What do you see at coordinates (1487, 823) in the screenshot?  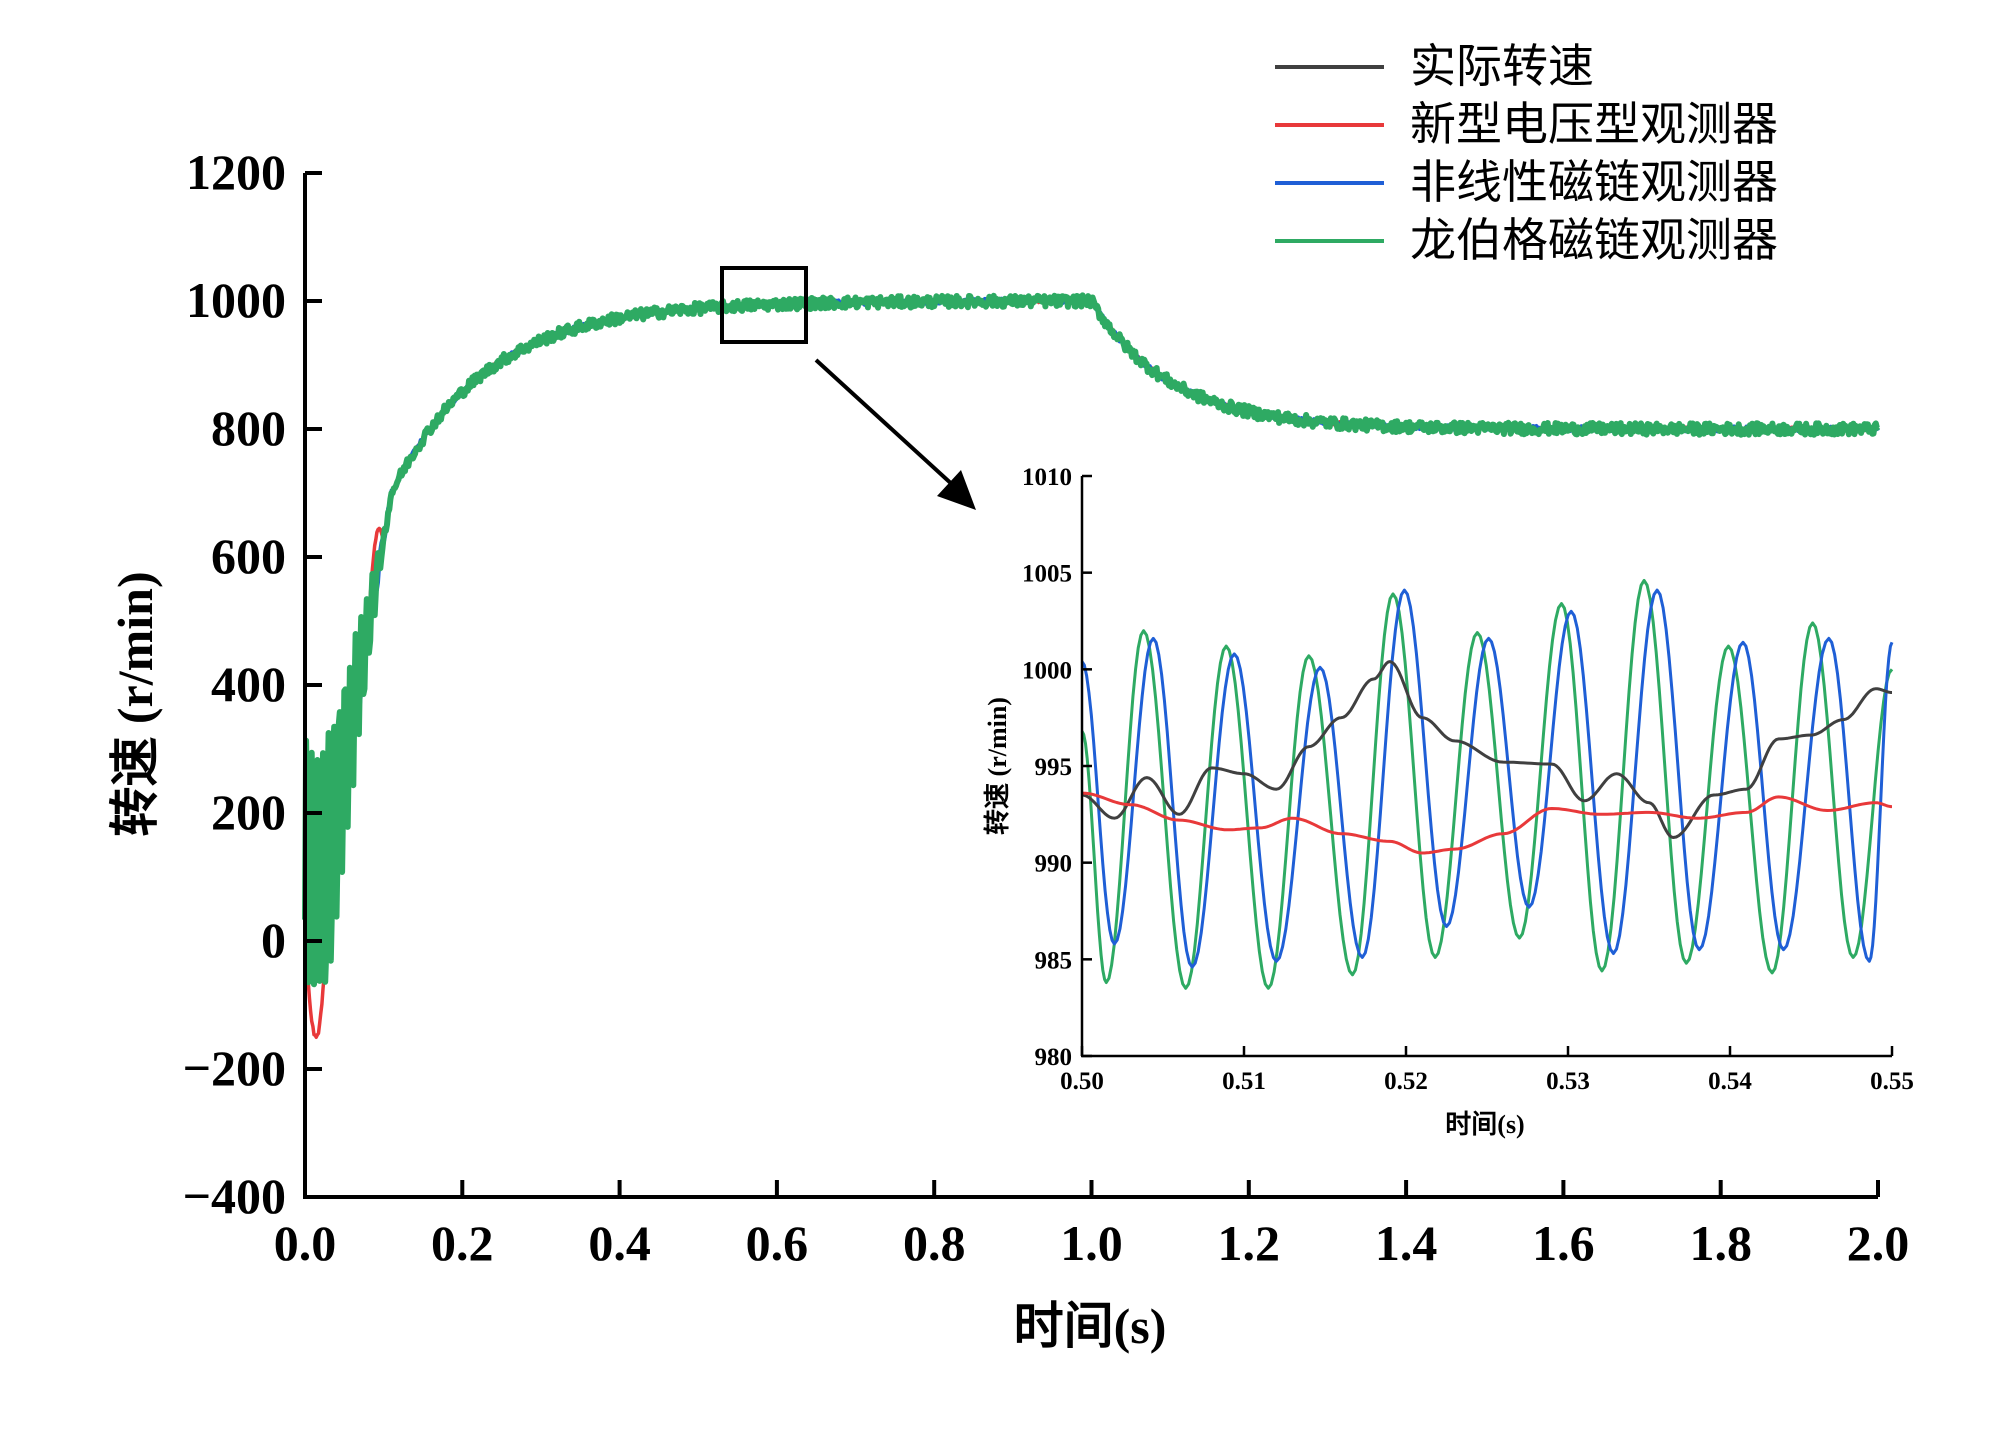 I see `inset-series-line-voltage` at bounding box center [1487, 823].